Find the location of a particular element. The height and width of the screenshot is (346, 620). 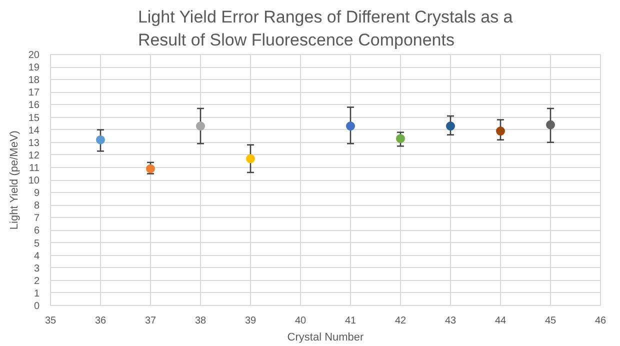

y-tick-label: 4 is located at coordinates (37, 256).